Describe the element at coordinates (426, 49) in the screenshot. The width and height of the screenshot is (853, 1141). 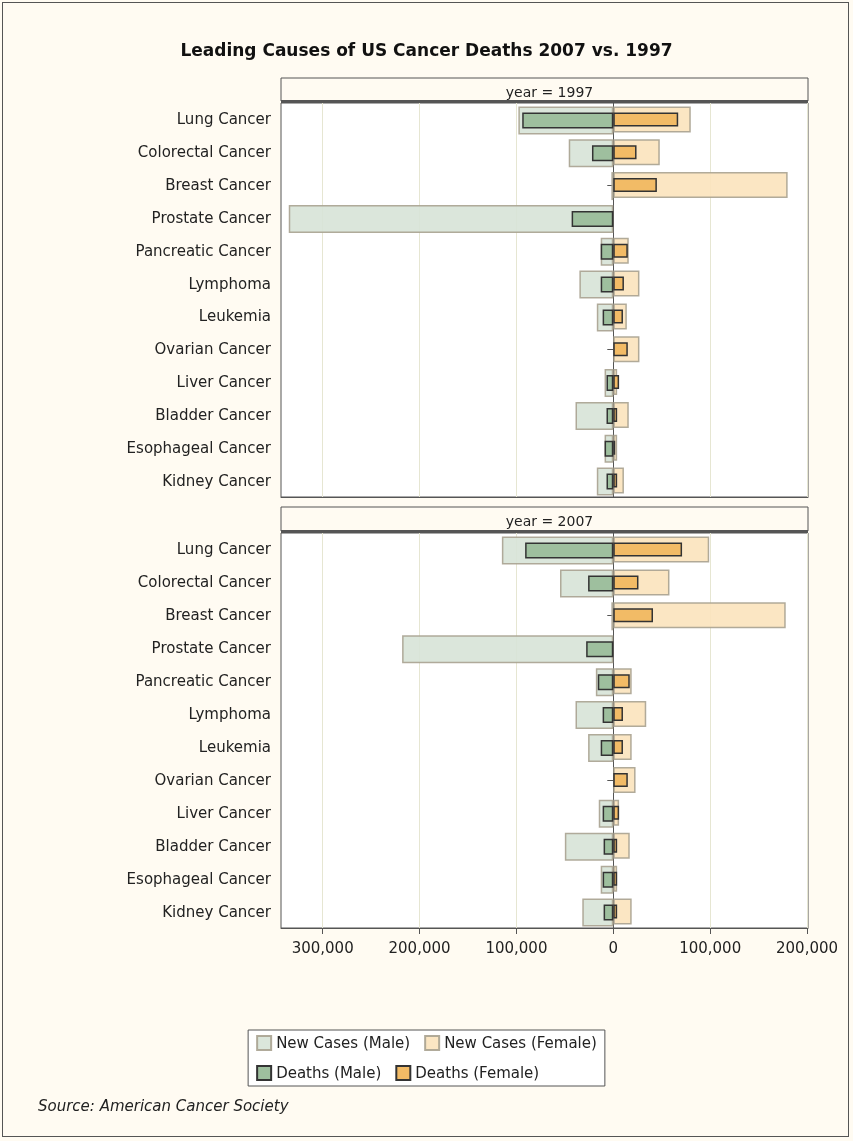
I see `chart-title: Leading Causes of US Cancer Deaths 2007 vs. 1997` at that location.